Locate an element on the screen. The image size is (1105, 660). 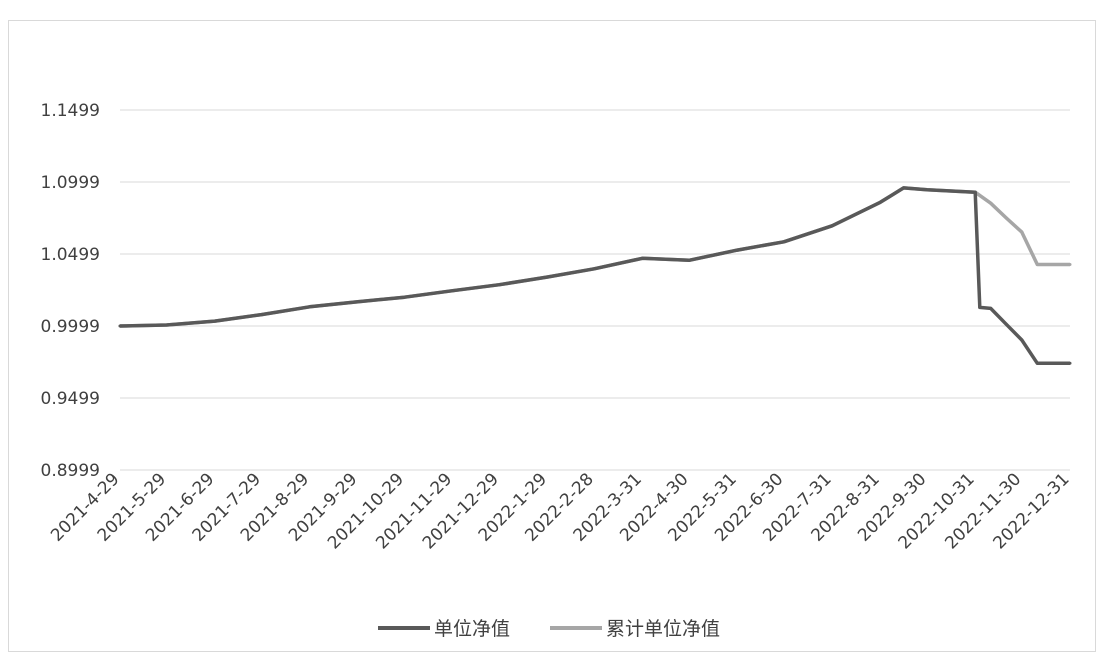
y-tick-label: 1.1499 is located at coordinates (70, 111).